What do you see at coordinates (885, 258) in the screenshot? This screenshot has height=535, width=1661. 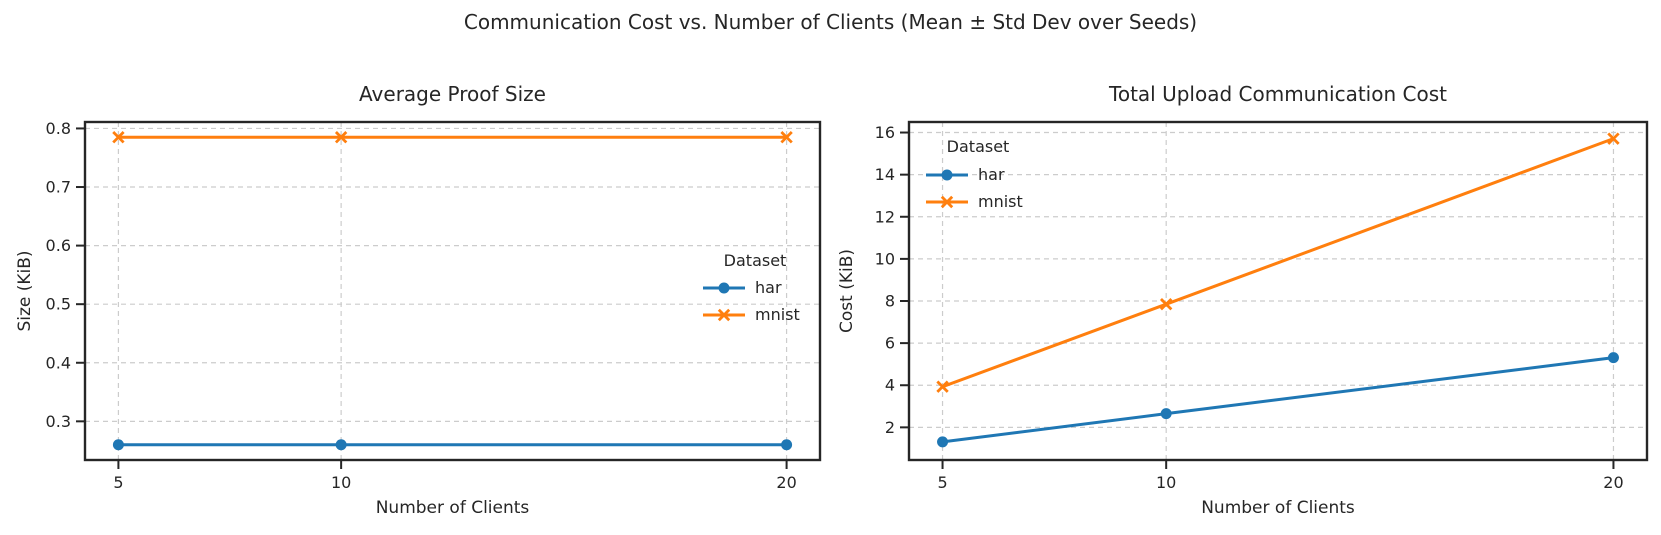 I see `y-tick-label: 10` at bounding box center [885, 258].